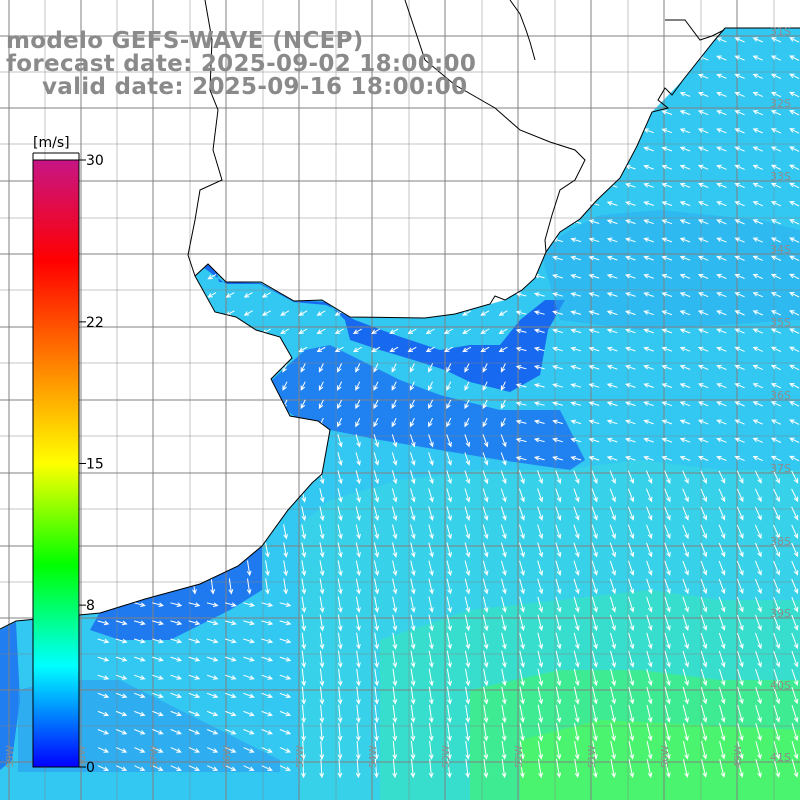 This screenshot has height=800, width=800. What do you see at coordinates (780, 685) in the screenshot?
I see `lat-label: 40S` at bounding box center [780, 685].